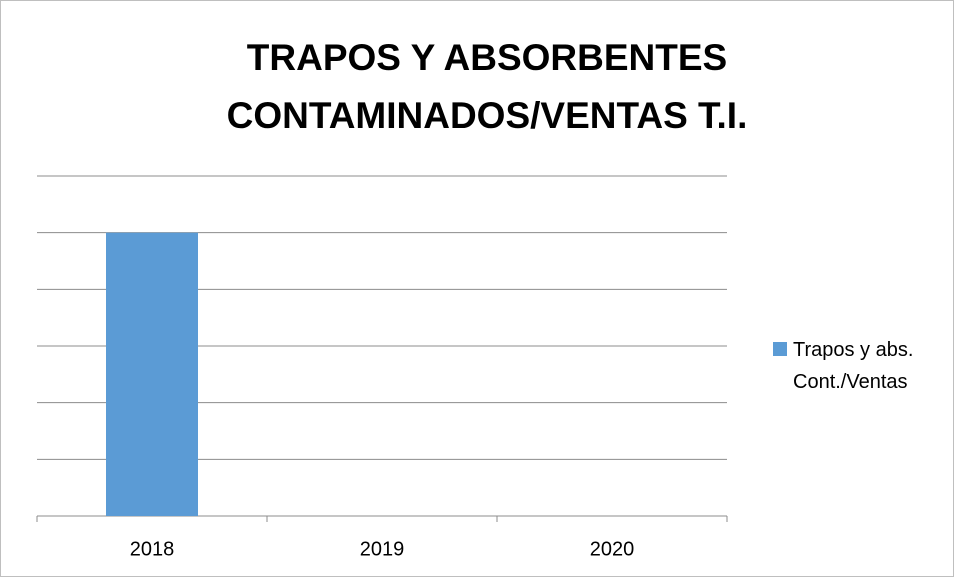 The image size is (957, 580). What do you see at coordinates (152, 549) in the screenshot?
I see `x-tick-label: 2018` at bounding box center [152, 549].